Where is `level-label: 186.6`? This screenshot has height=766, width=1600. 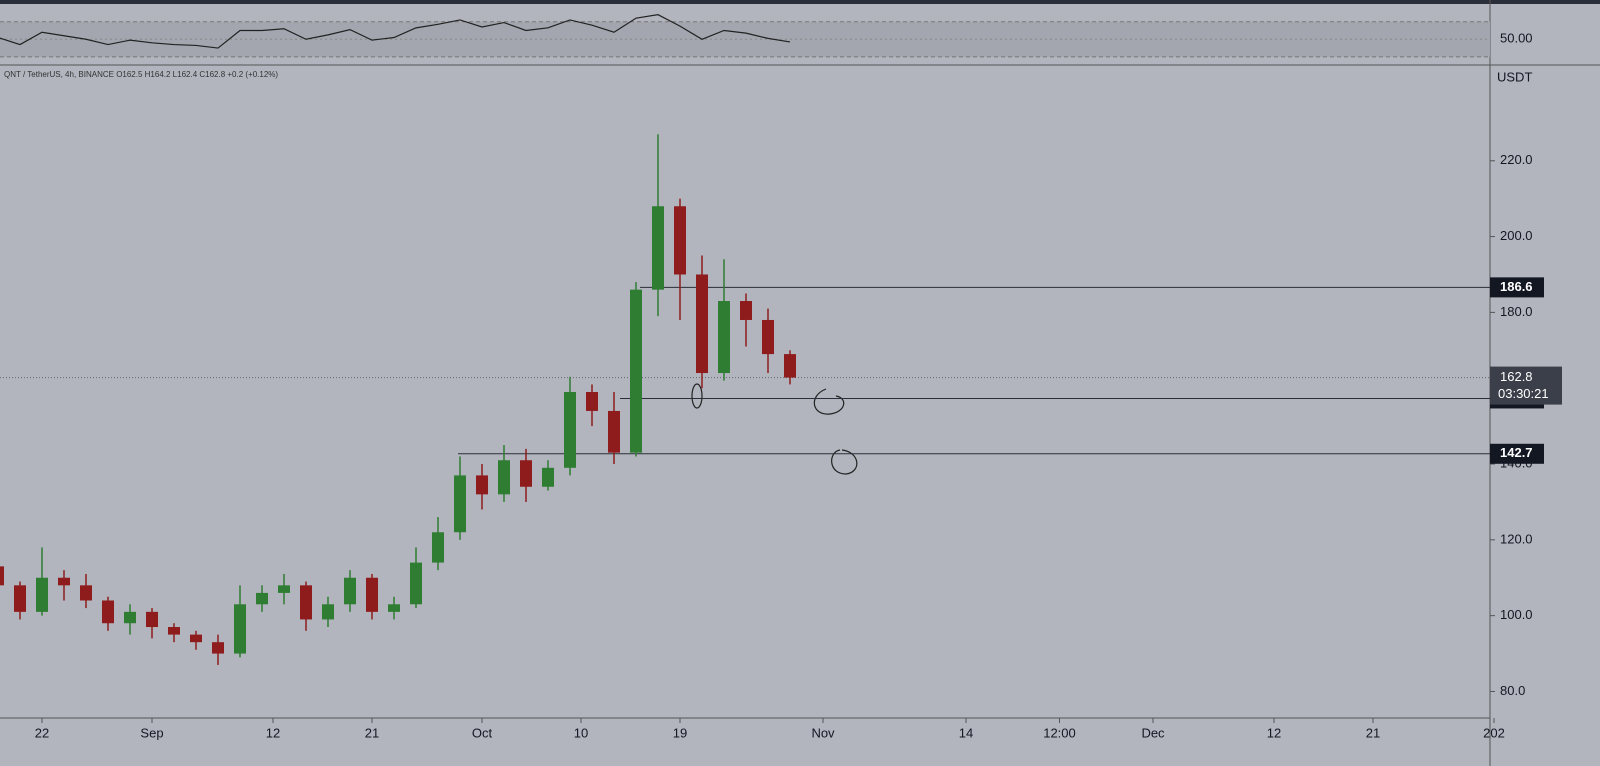 level-label: 186.6 is located at coordinates (1516, 286).